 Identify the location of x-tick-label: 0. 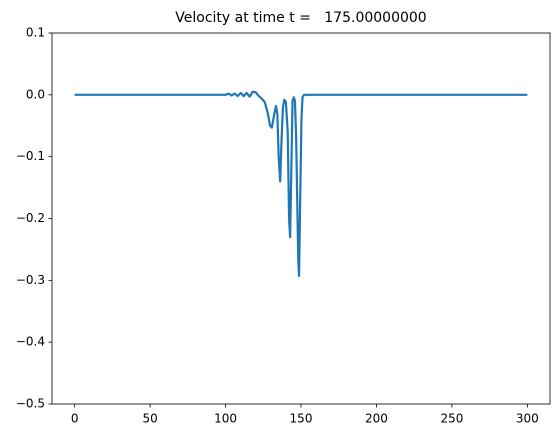
(75, 419).